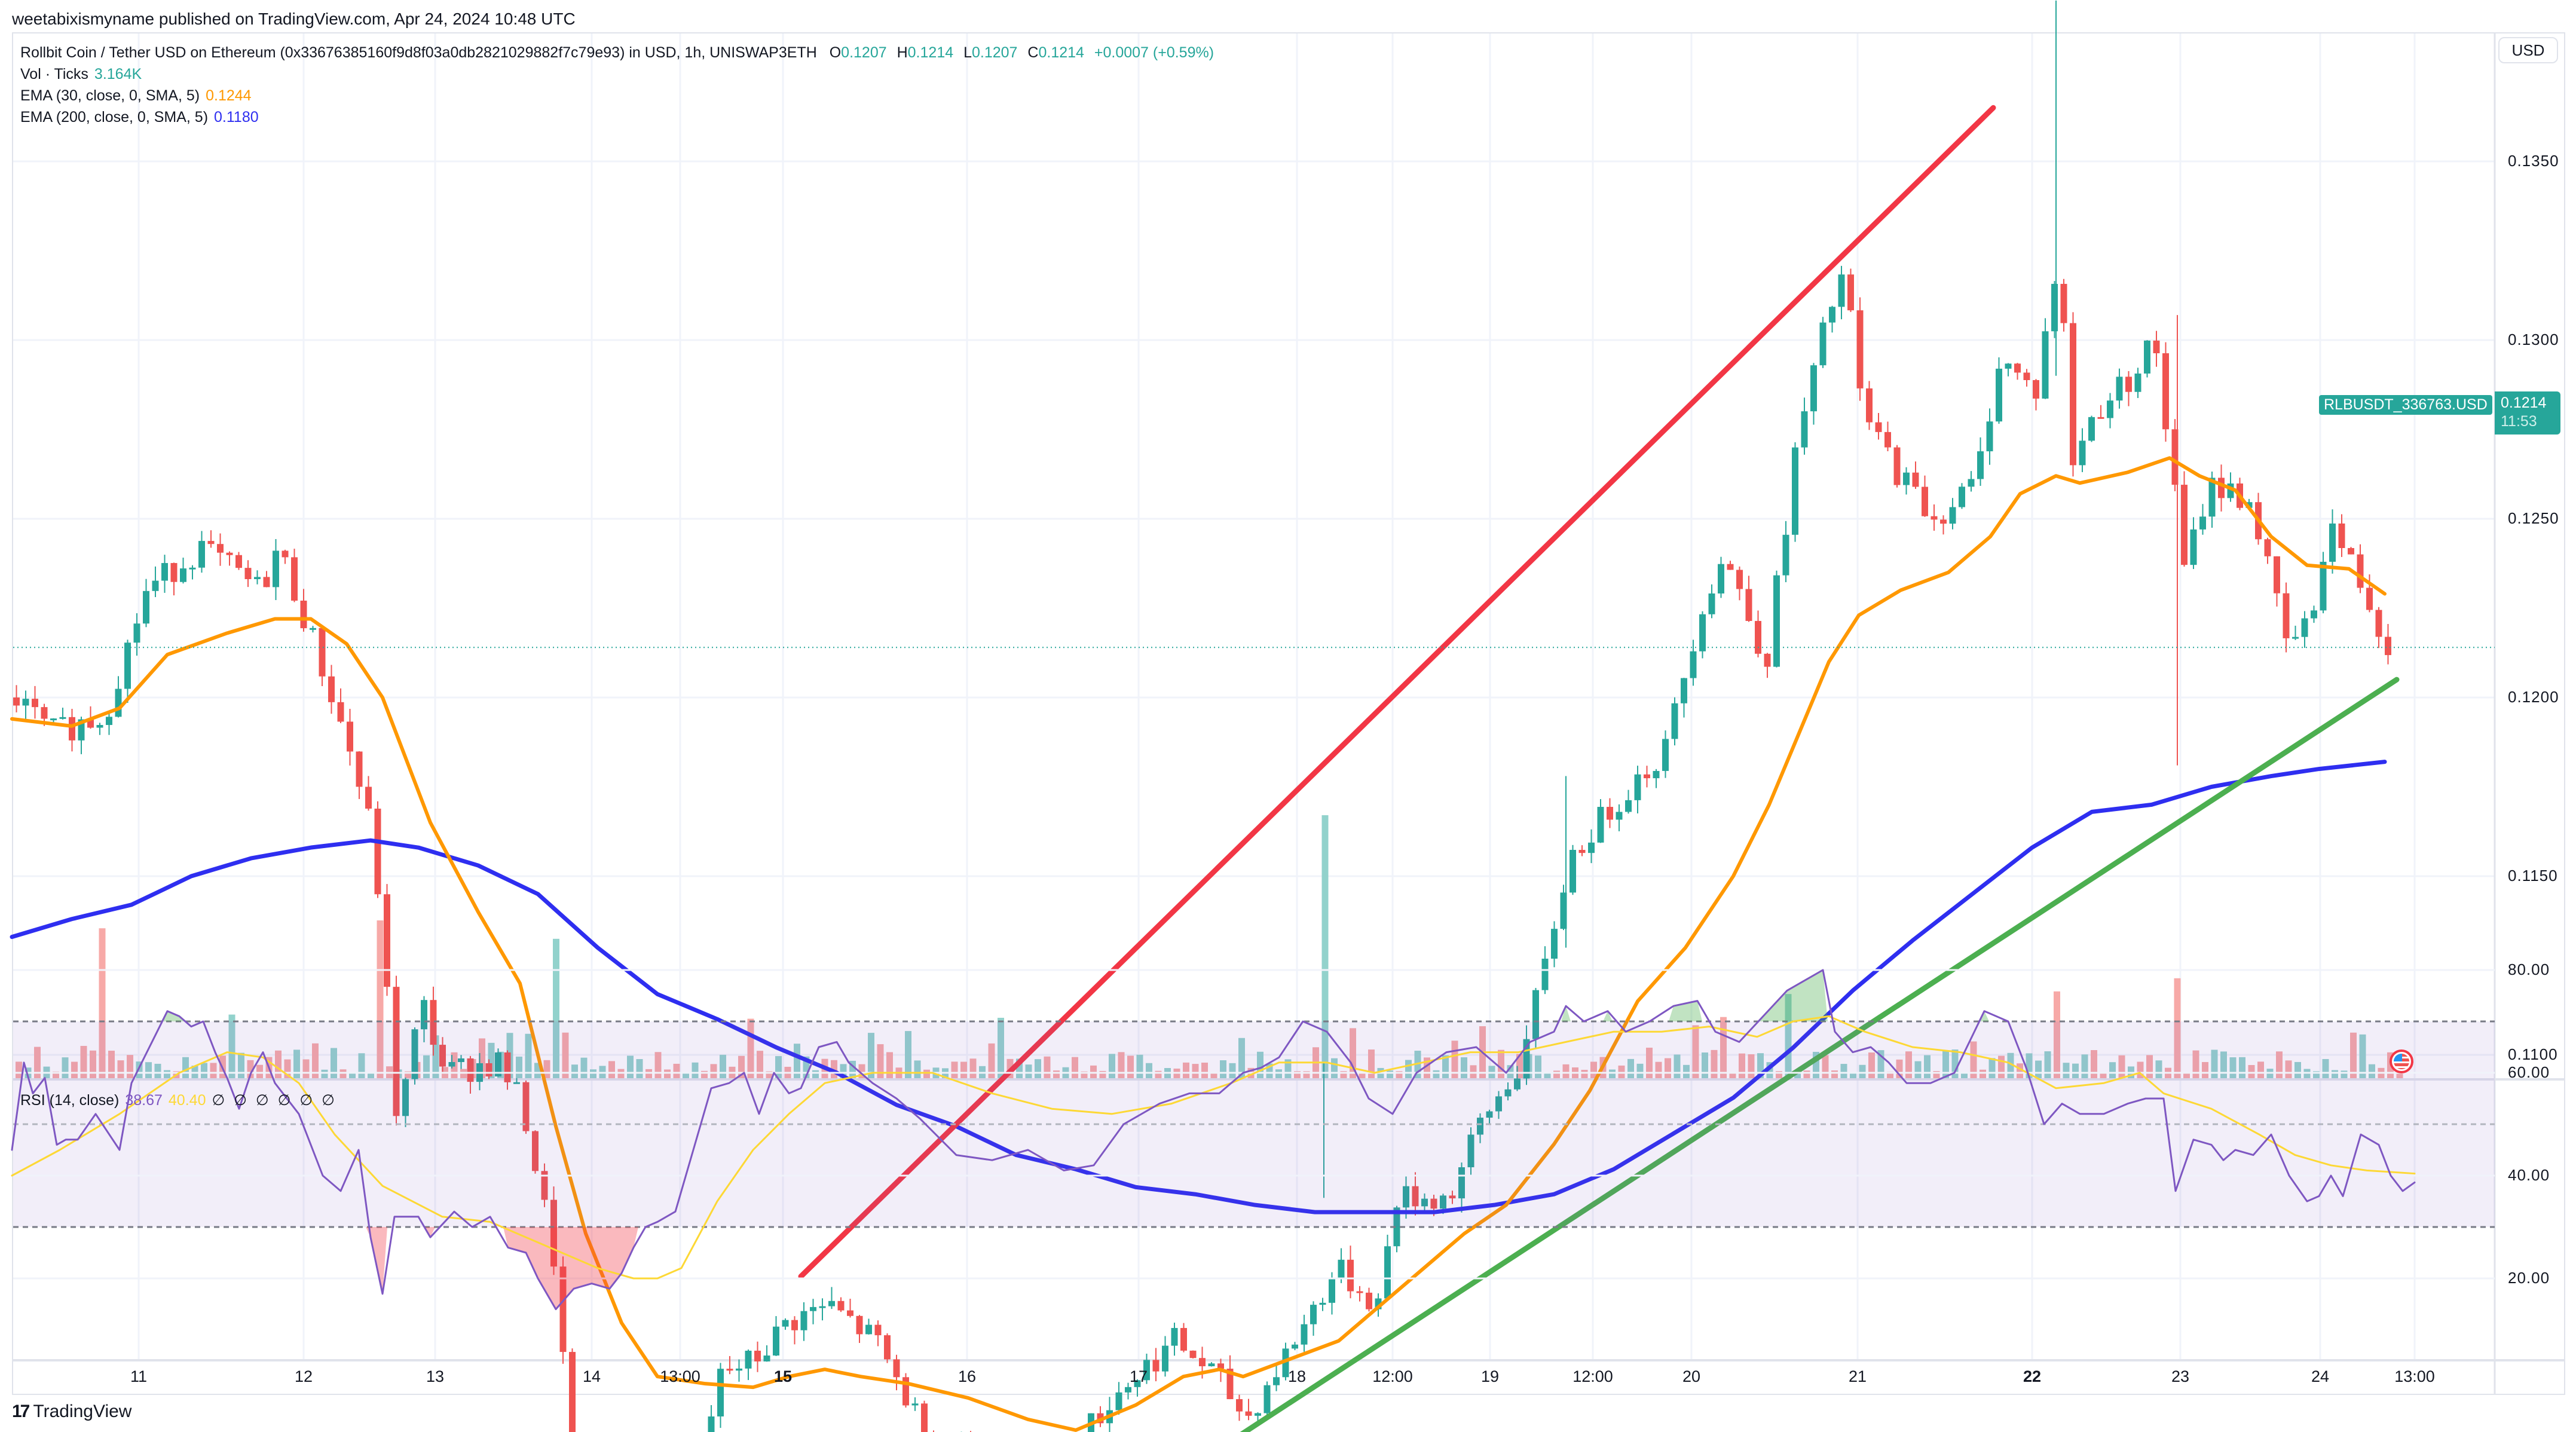 The width and height of the screenshot is (2576, 1432). Describe the element at coordinates (1154, 52) in the screenshot. I see `ohlc-change: +0.0007 (+0.59%)` at that location.